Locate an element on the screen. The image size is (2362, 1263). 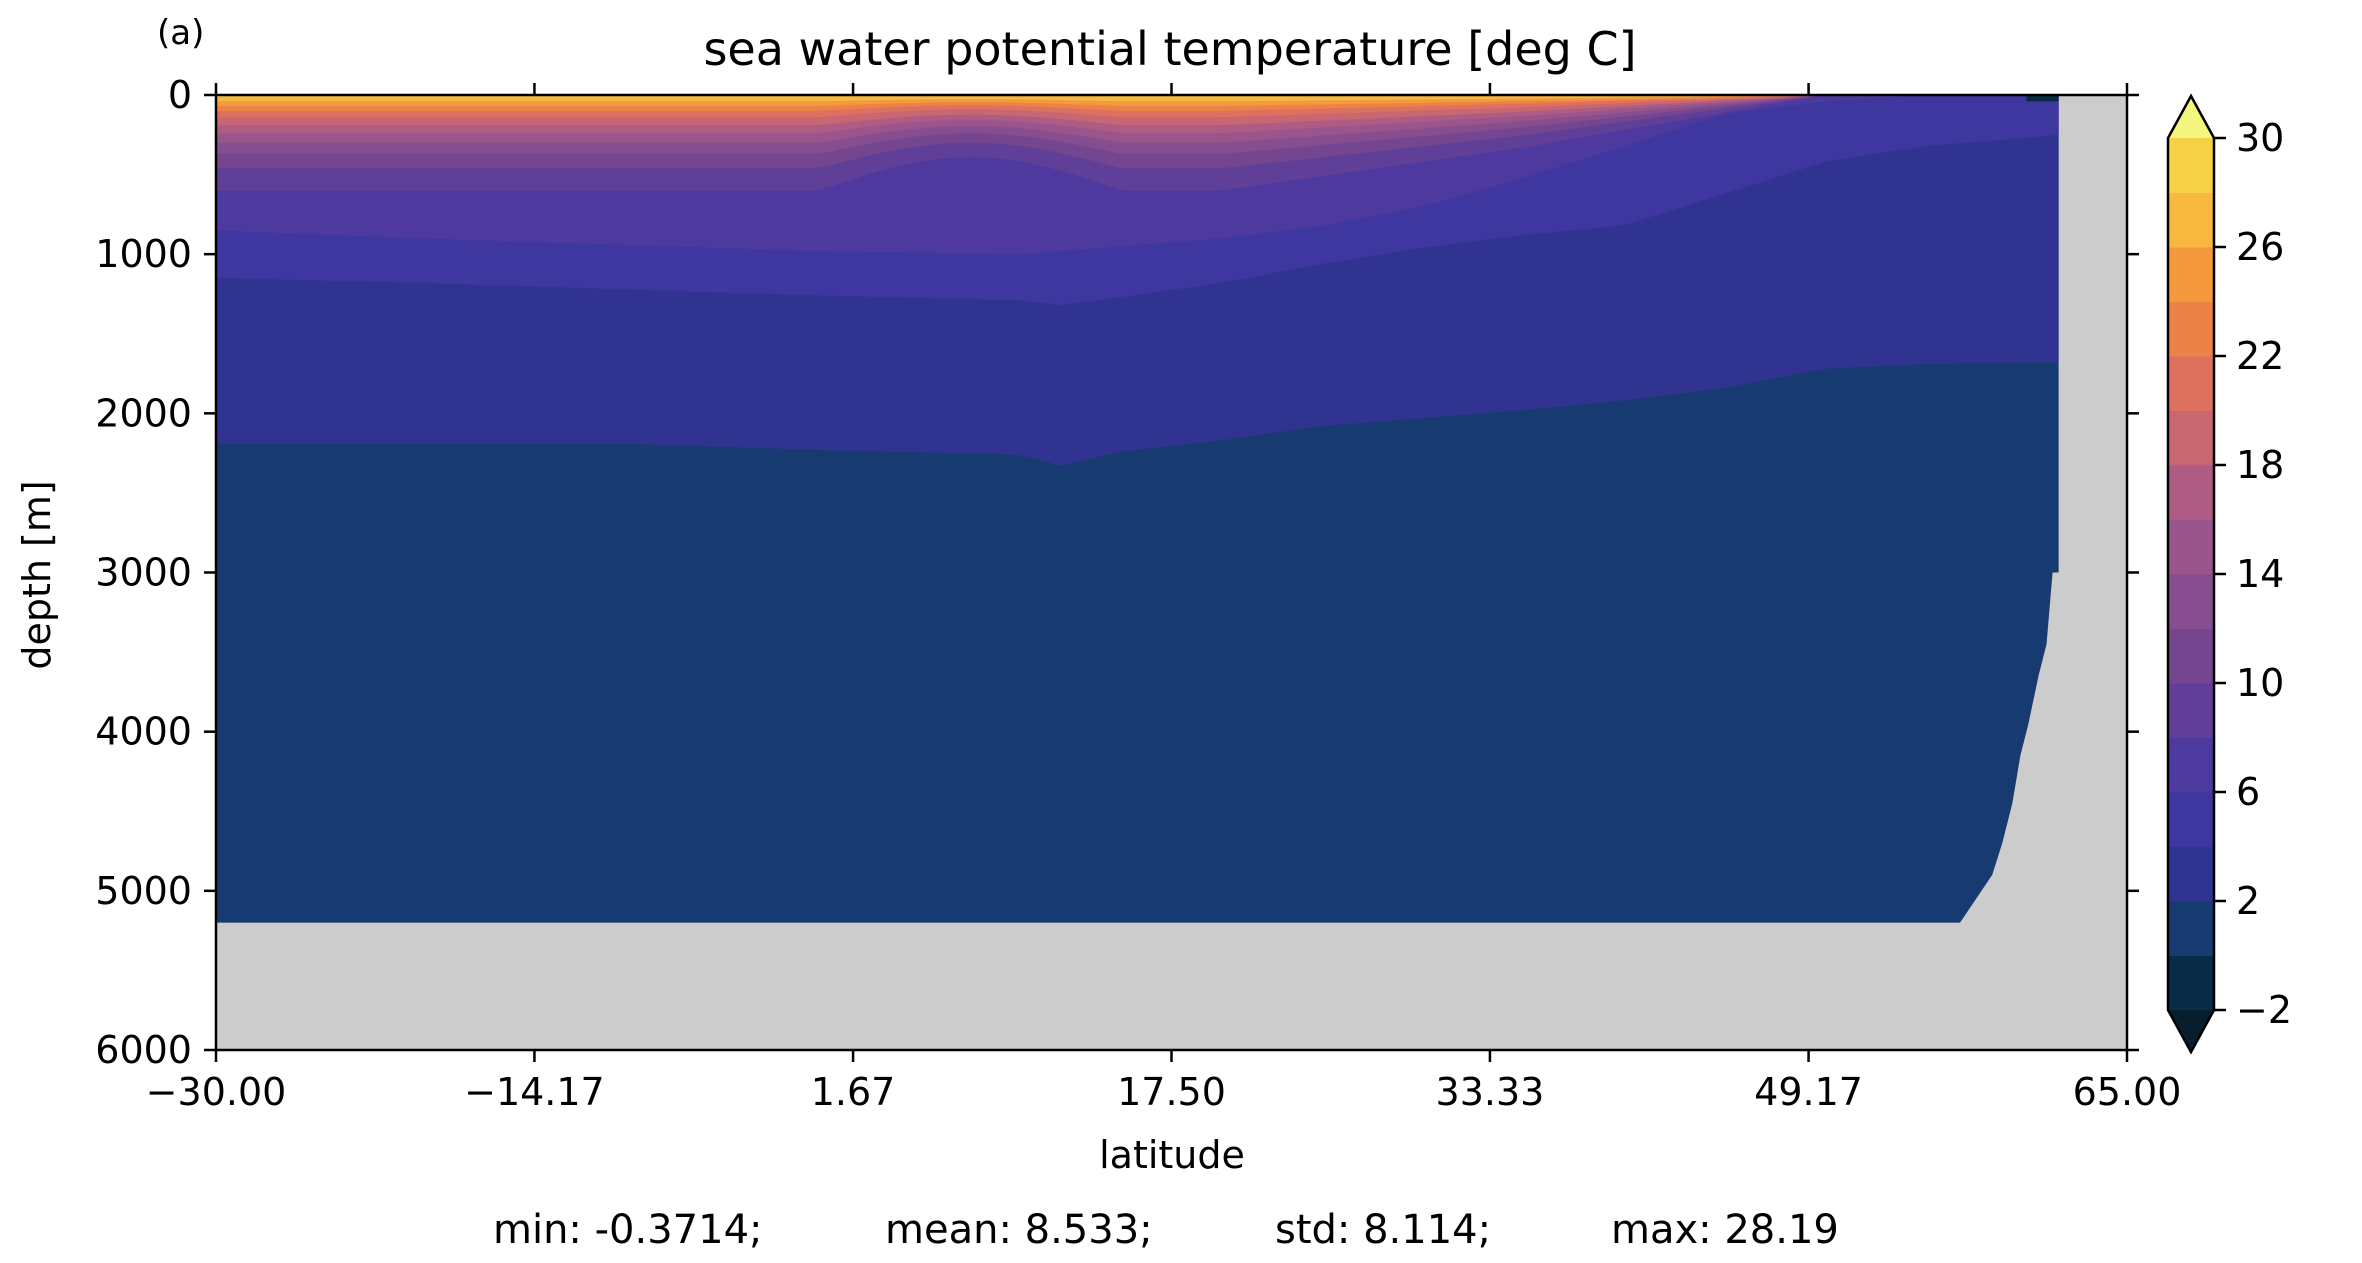
colorbar-tick-label: 6 is located at coordinates (2248, 792).